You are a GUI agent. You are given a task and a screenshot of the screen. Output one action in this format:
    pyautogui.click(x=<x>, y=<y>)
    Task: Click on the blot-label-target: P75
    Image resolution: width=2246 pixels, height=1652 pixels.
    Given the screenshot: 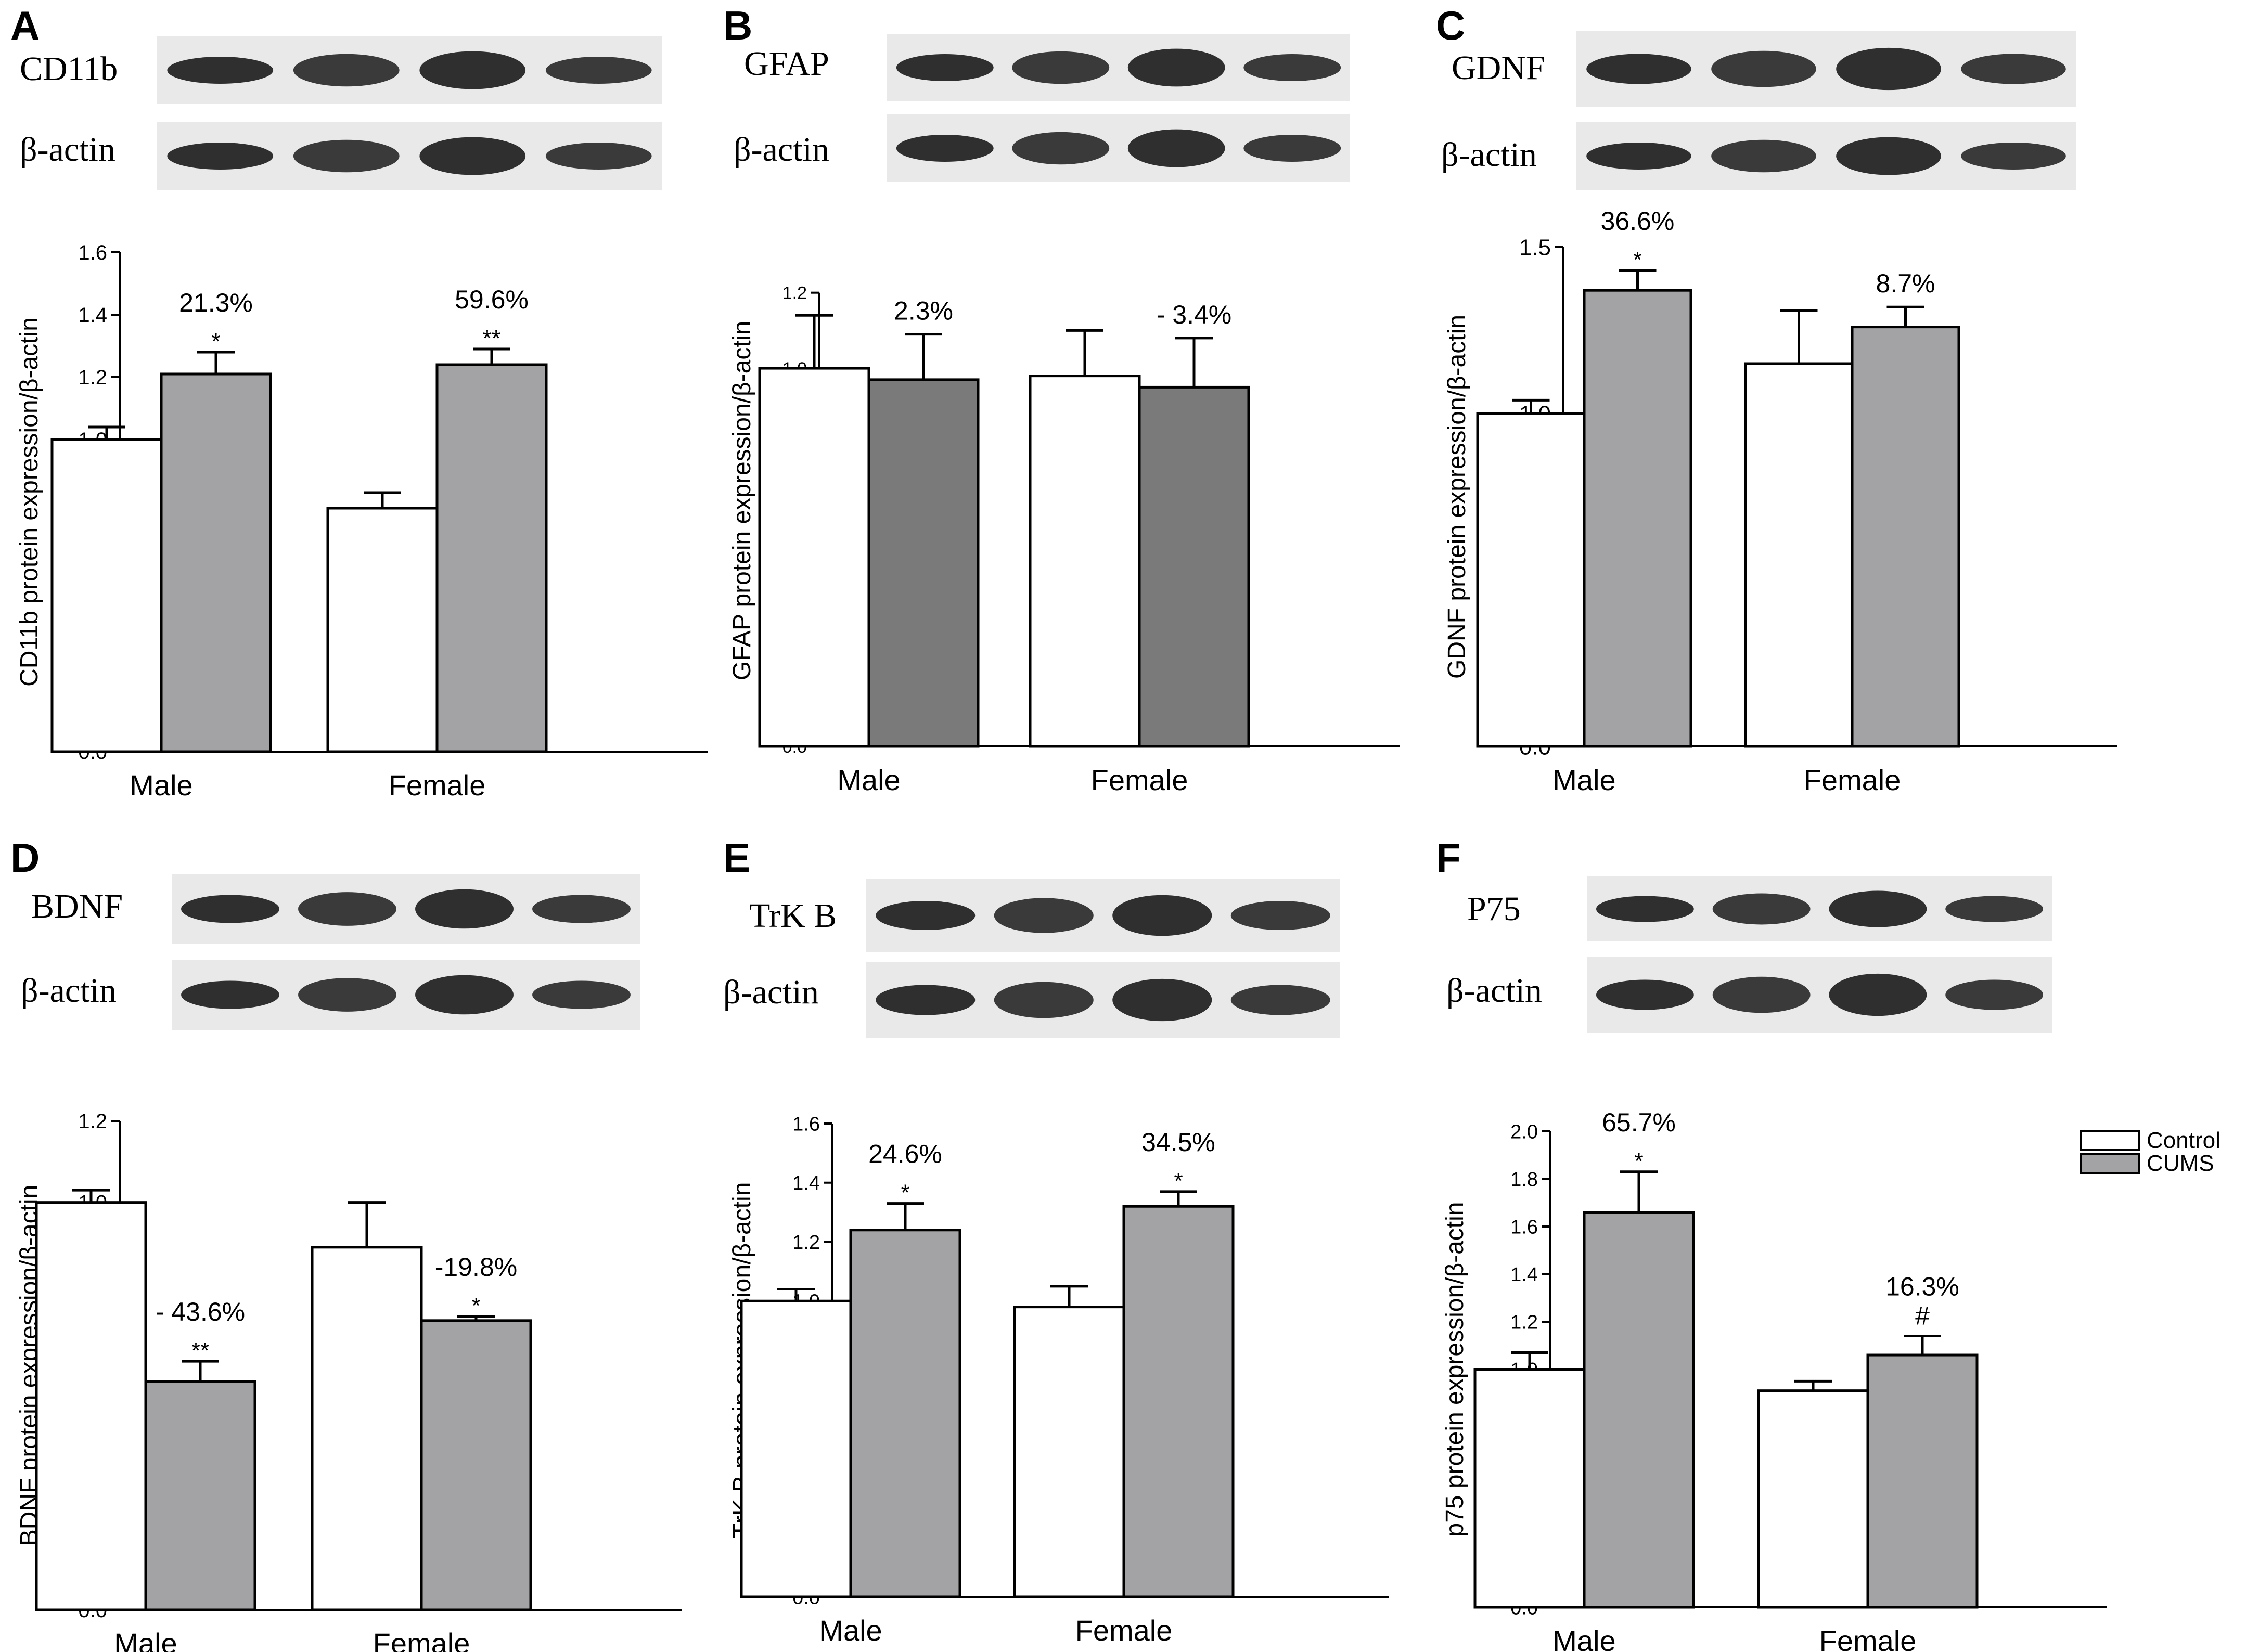 What is the action you would take?
    pyautogui.click(x=1494, y=909)
    